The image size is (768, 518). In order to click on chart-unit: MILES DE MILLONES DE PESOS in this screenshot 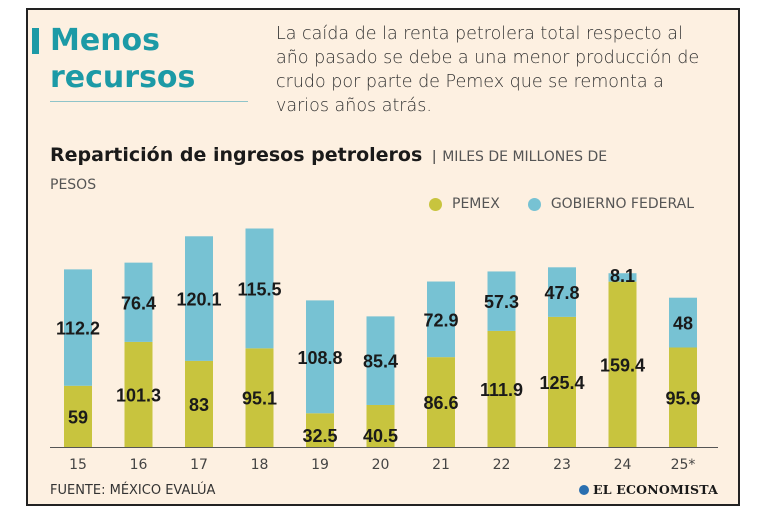, I will do `click(329, 171)`.